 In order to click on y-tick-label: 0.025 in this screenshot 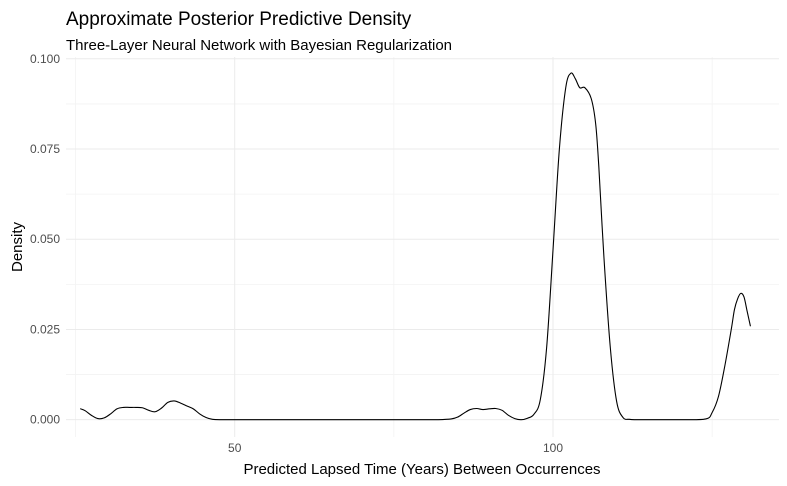, I will do `click(45, 329)`.